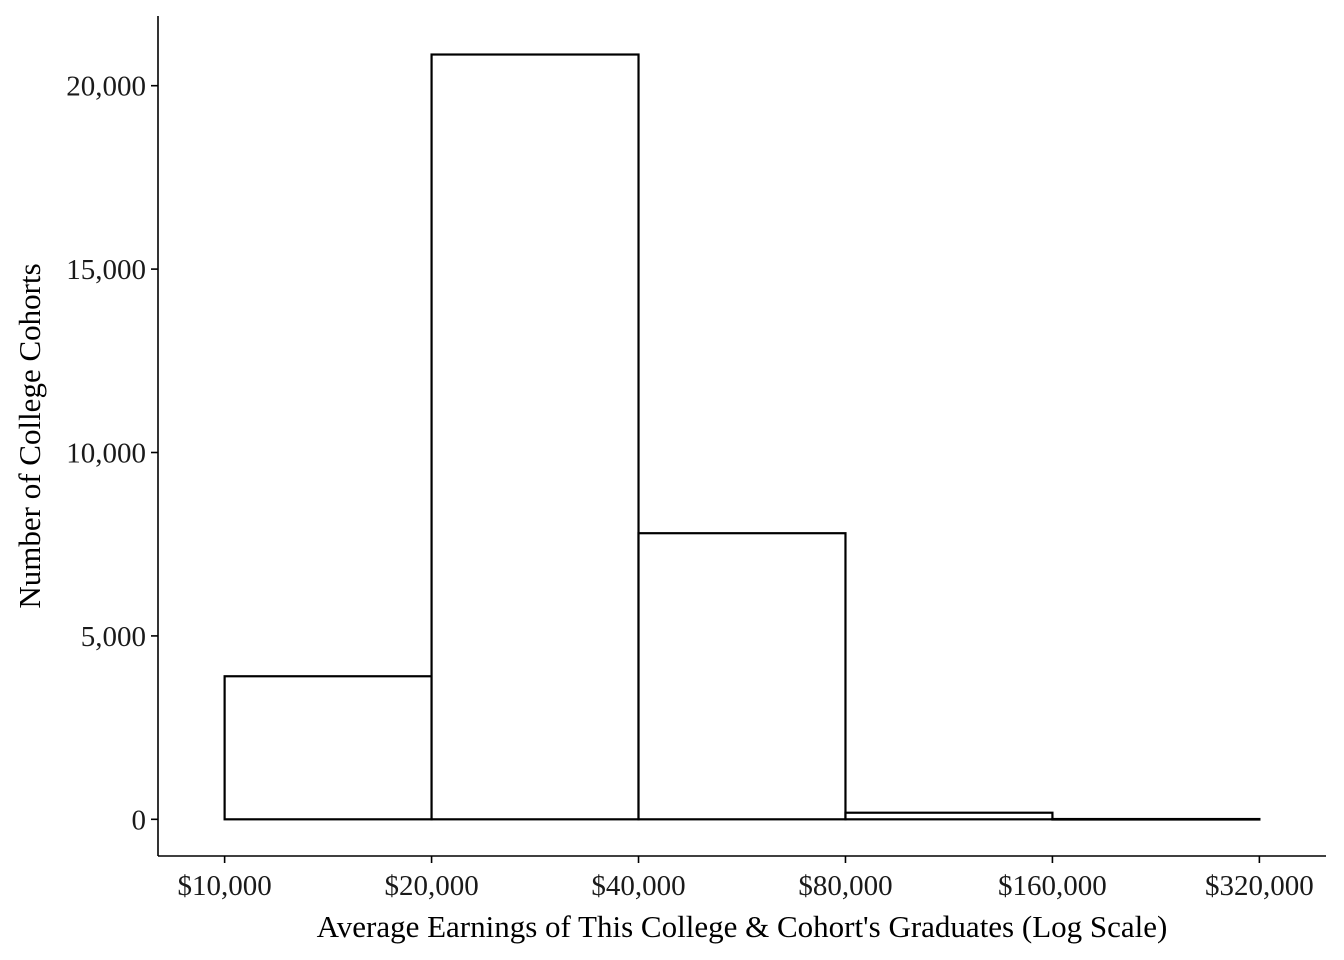 This screenshot has height=960, width=1344. I want to click on x-tick-label: $20,000, so click(431, 886).